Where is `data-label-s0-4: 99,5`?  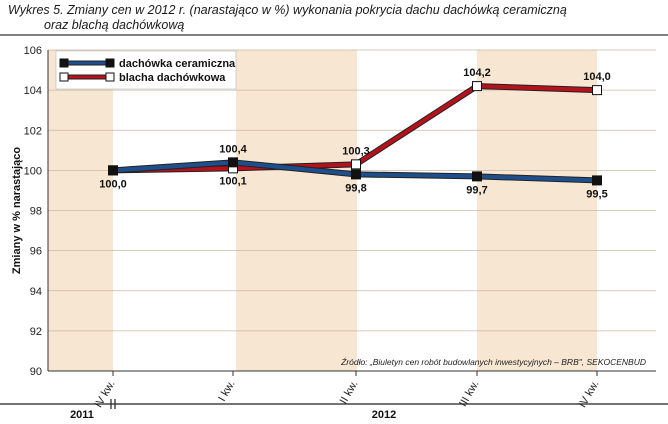
data-label-s0-4: 99,5 is located at coordinates (596, 194).